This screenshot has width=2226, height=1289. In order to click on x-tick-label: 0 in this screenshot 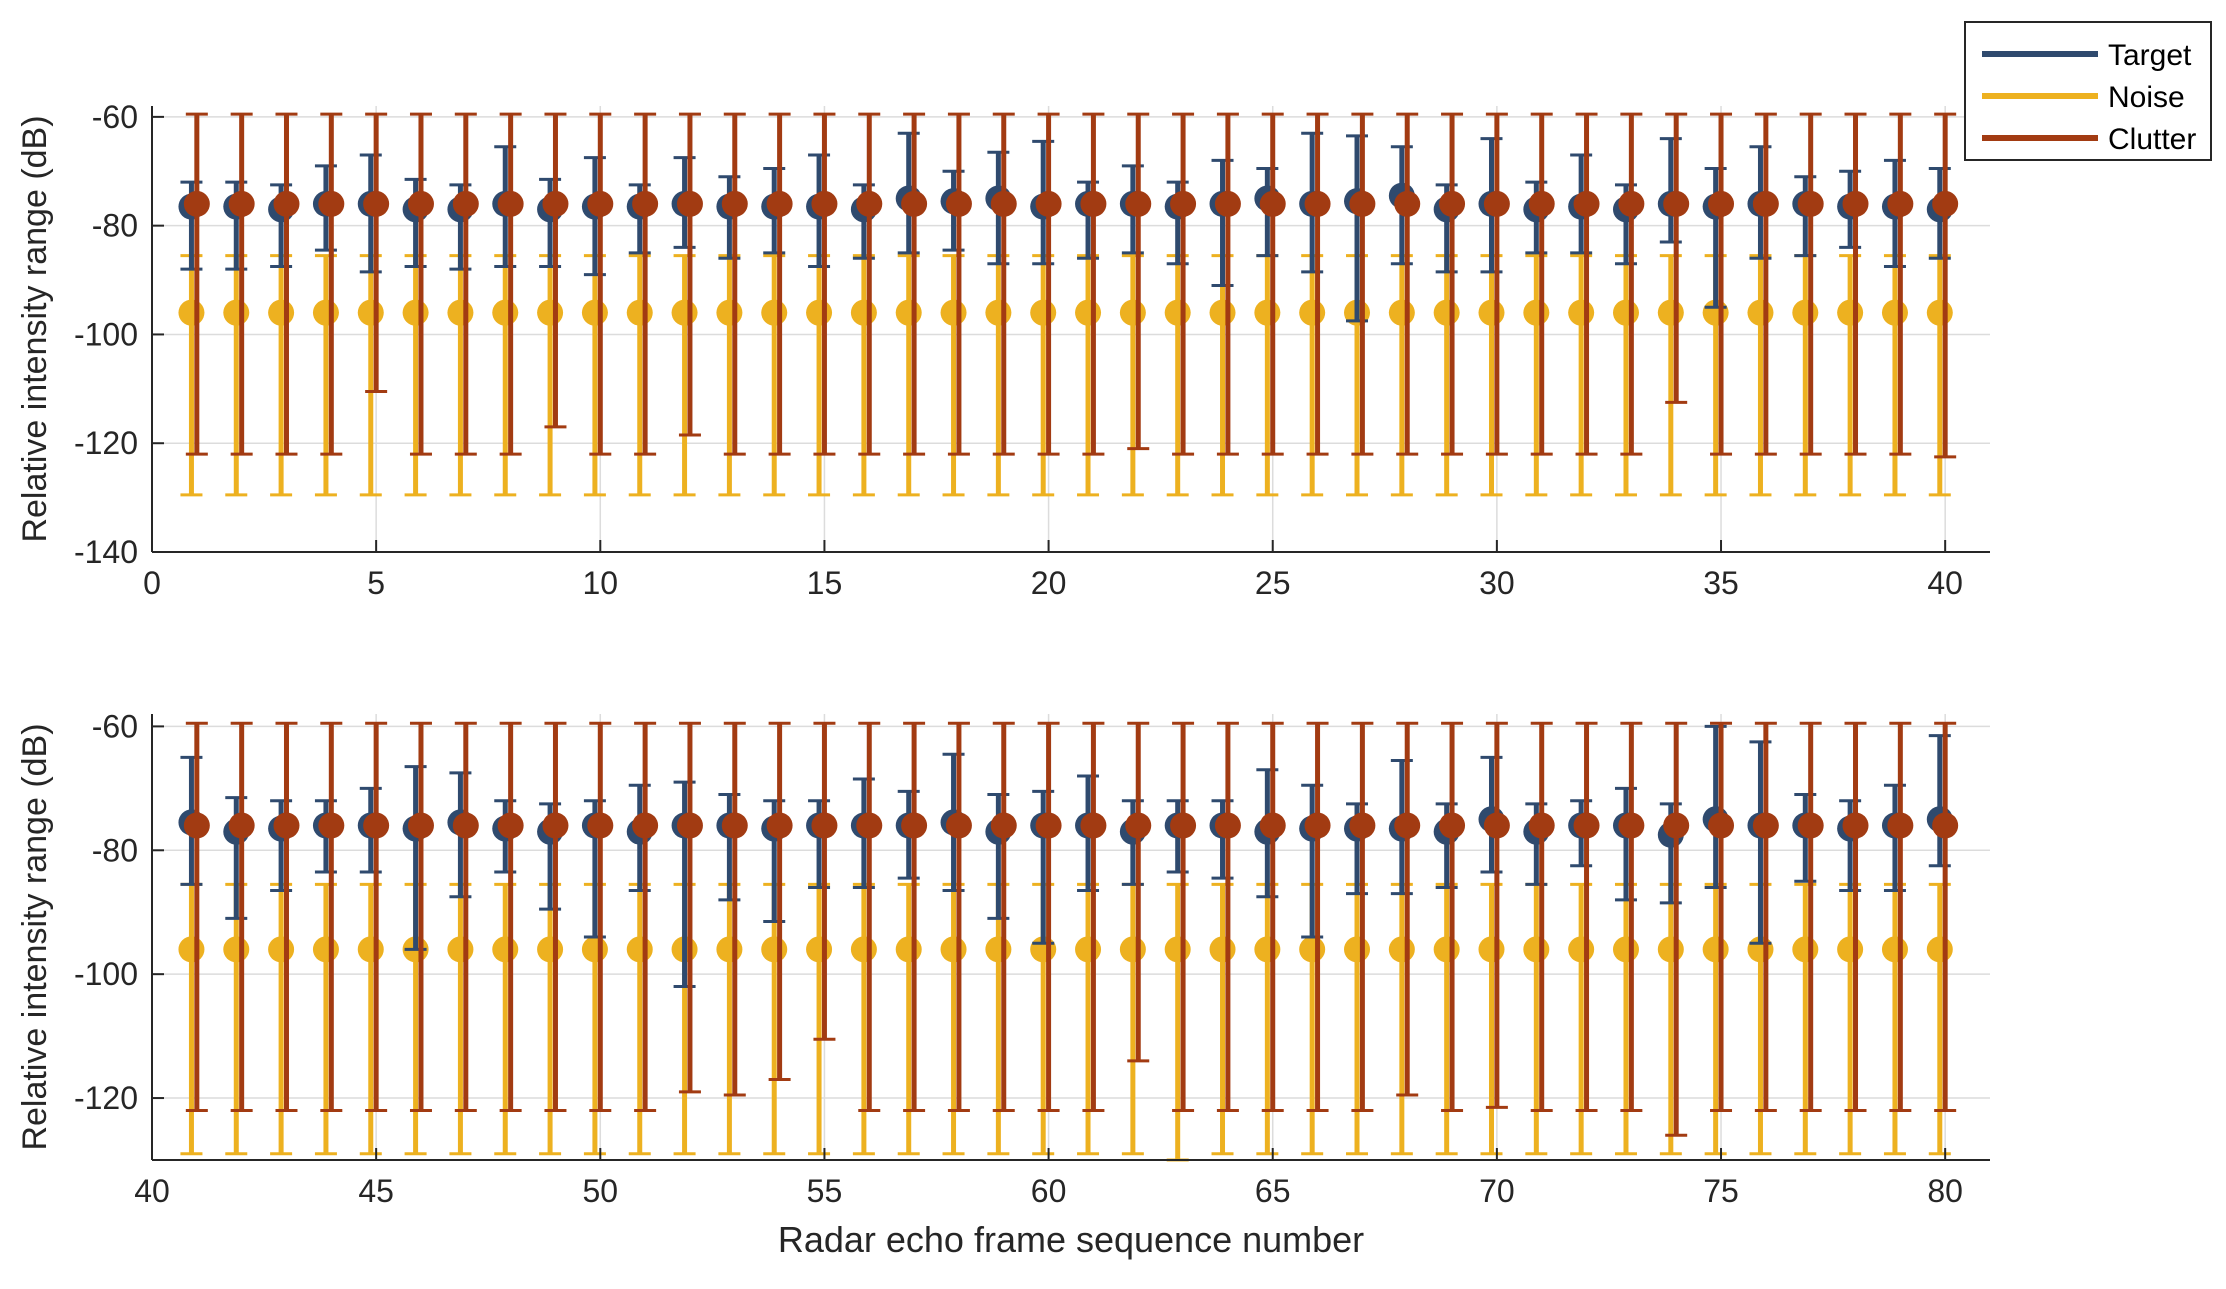, I will do `click(152, 583)`.